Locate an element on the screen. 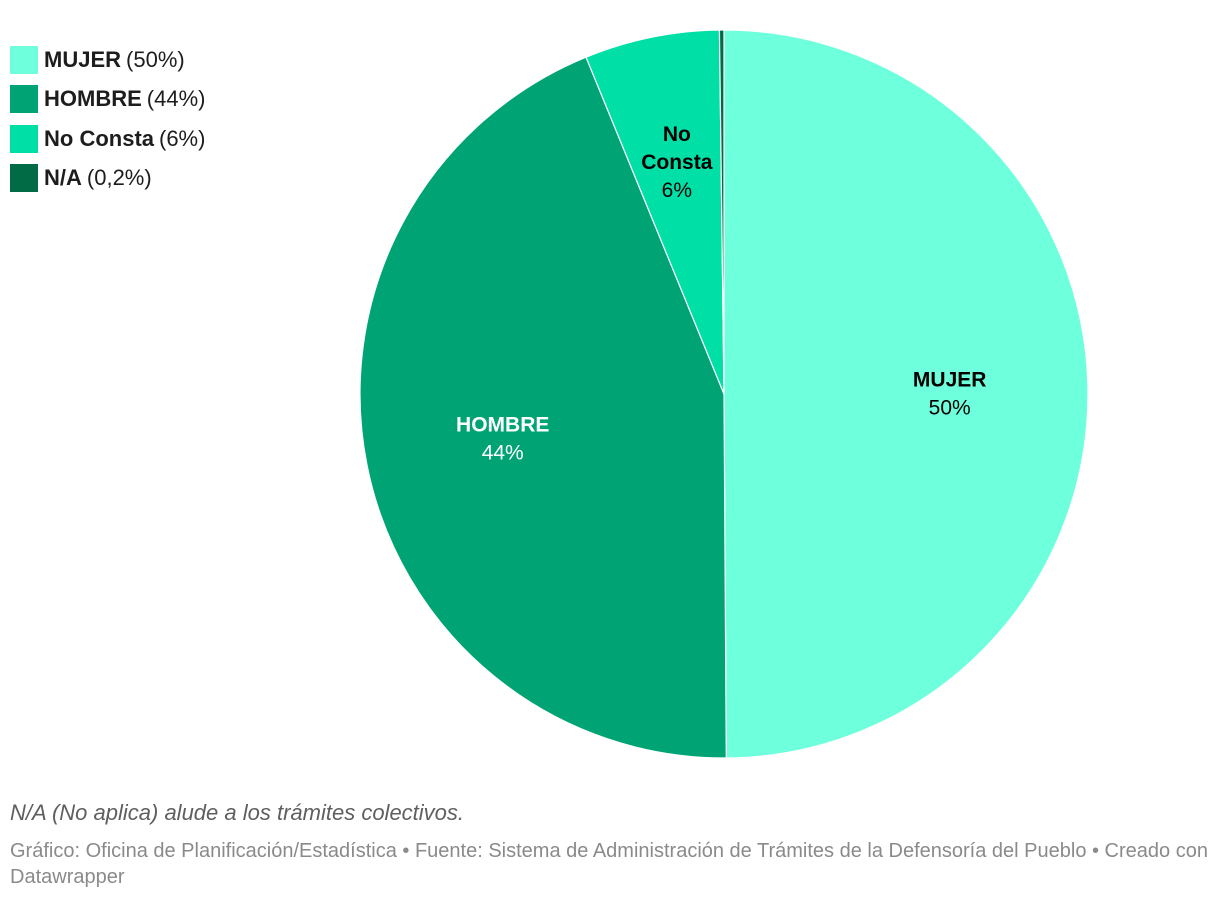 Image resolution: width=1220 pixels, height=900 pixels. slice-category-label: Consta is located at coordinates (676, 162).